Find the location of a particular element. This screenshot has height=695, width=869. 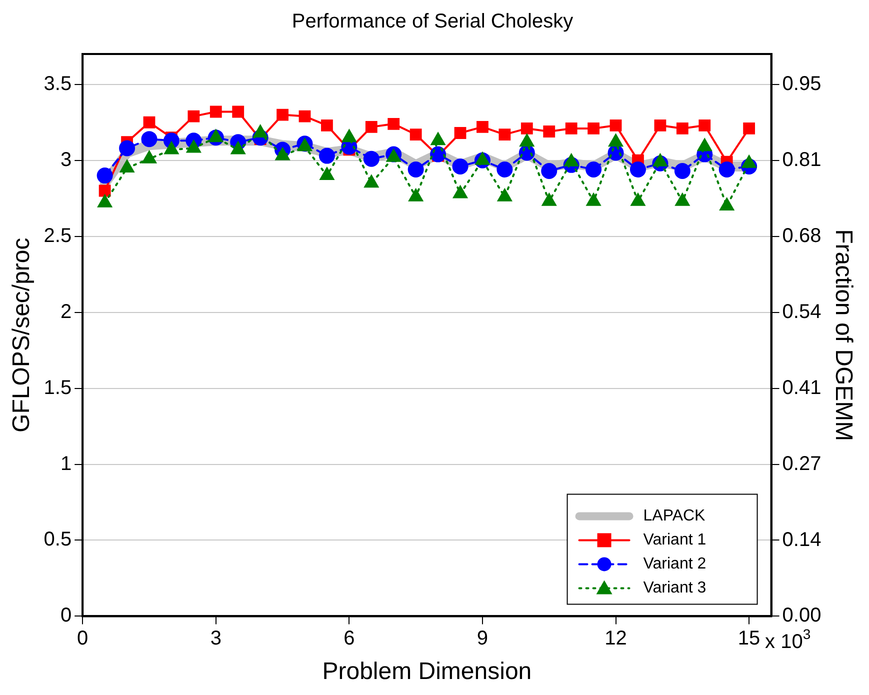

y-tick-label: 2.5 is located at coordinates (58, 235).